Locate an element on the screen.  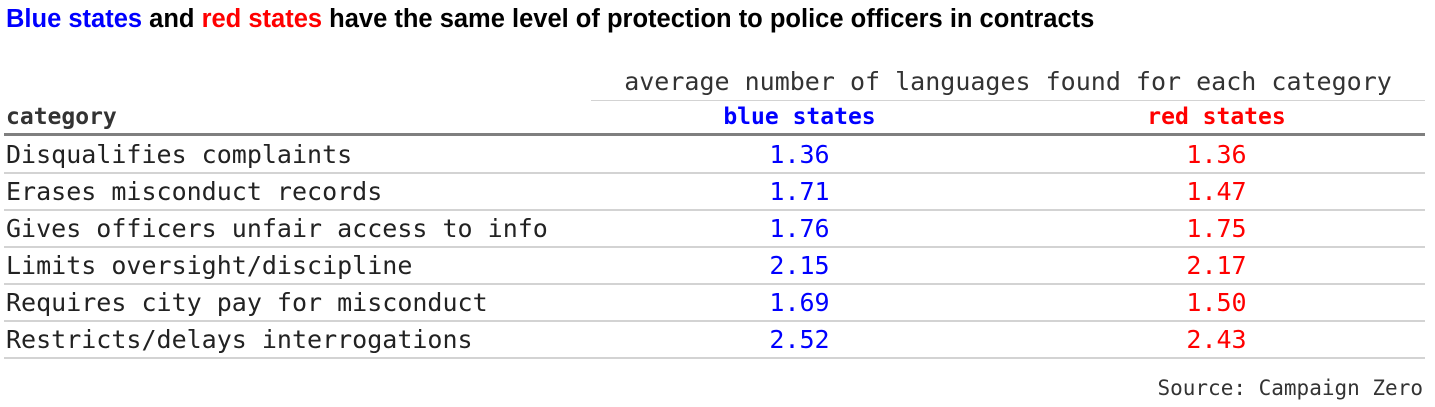
row-category-label: Limits oversight/discipline is located at coordinates (209, 265).